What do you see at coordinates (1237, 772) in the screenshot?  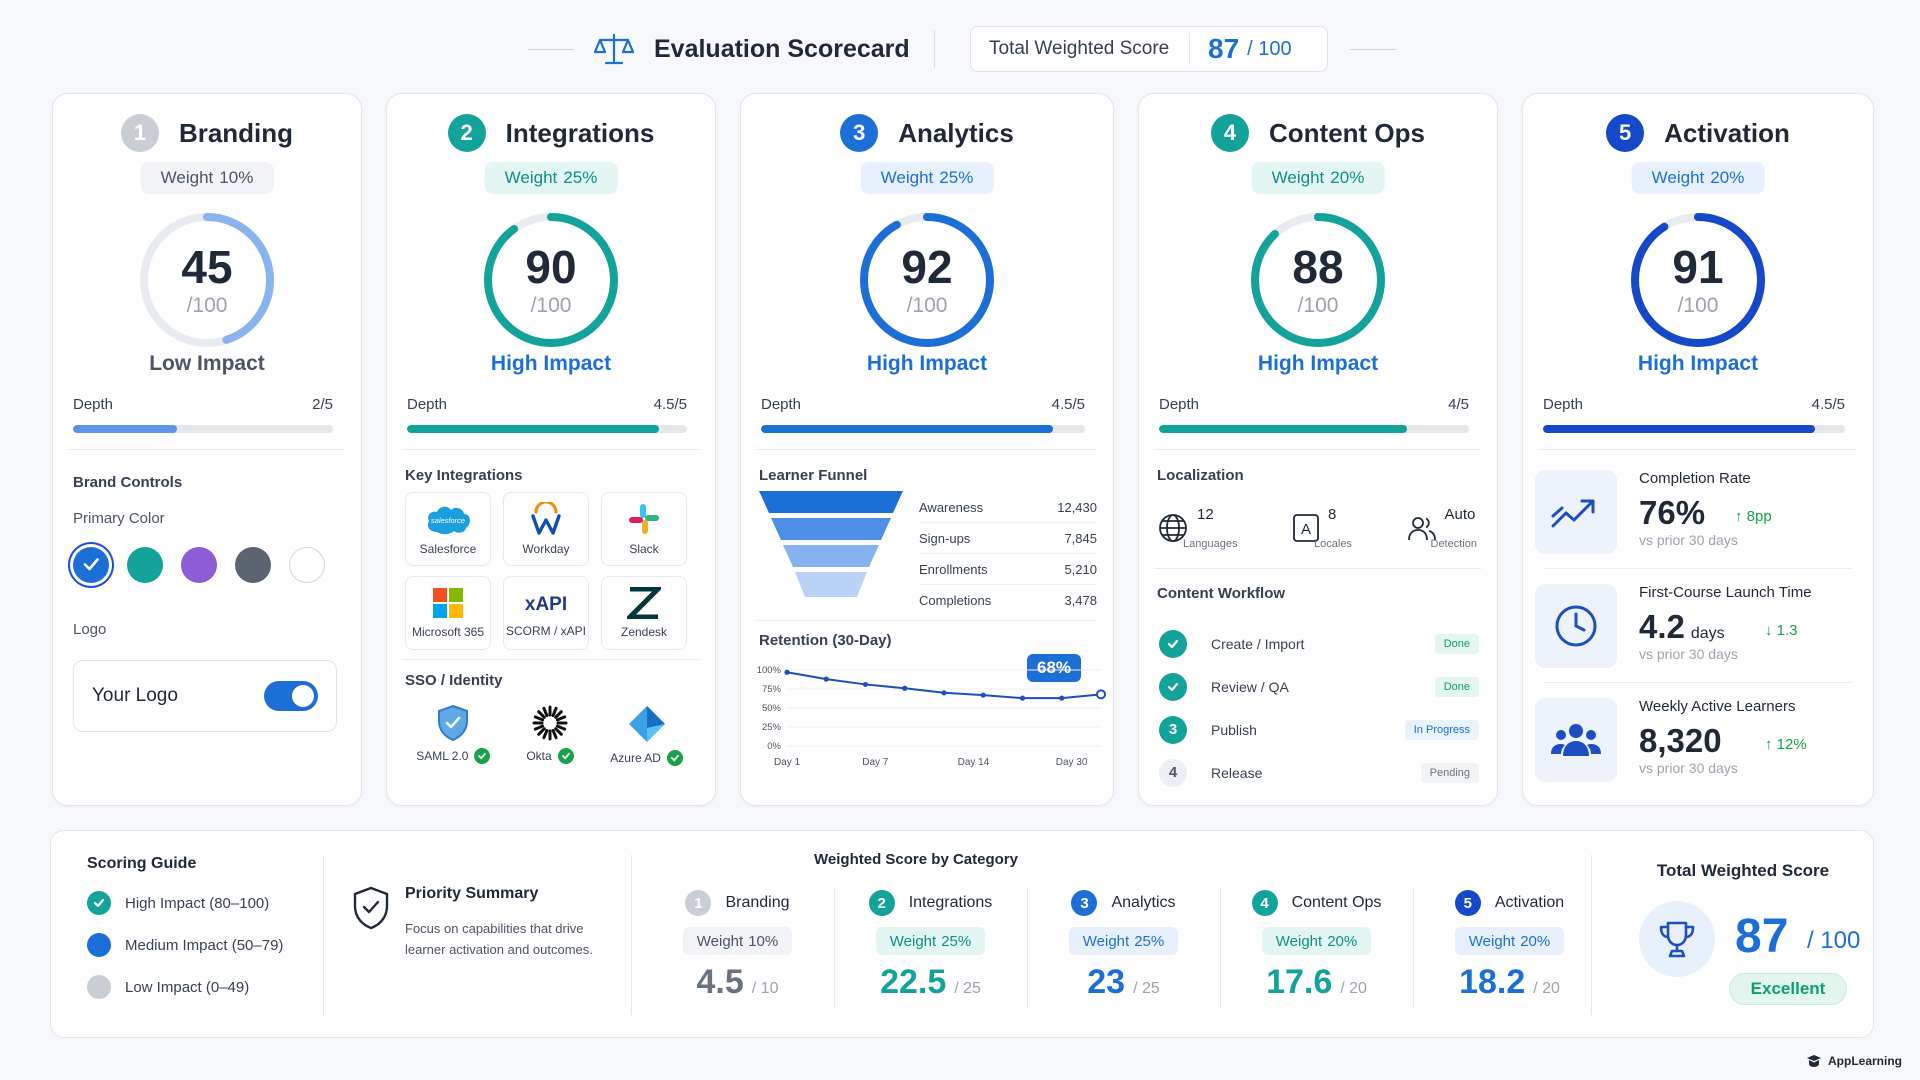 I see `workflow-step-label: Release` at bounding box center [1237, 772].